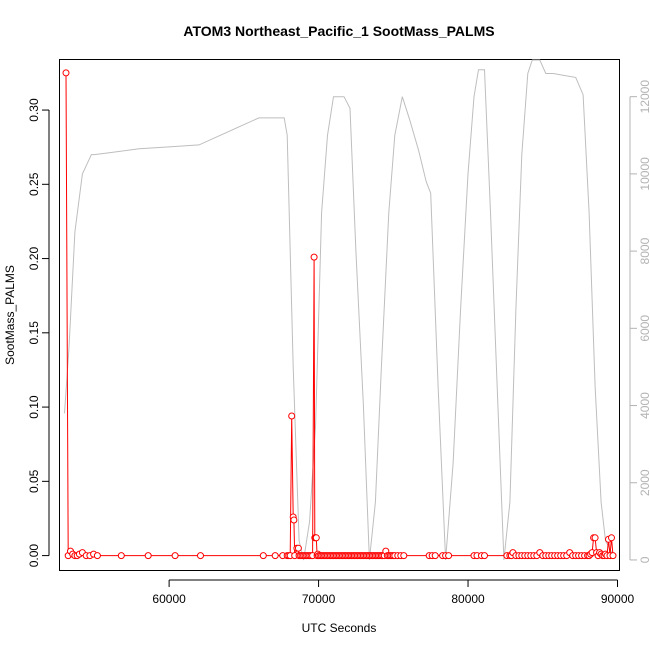  Describe the element at coordinates (34, 110) in the screenshot. I see `y-tick-label-left: 0.30` at that location.